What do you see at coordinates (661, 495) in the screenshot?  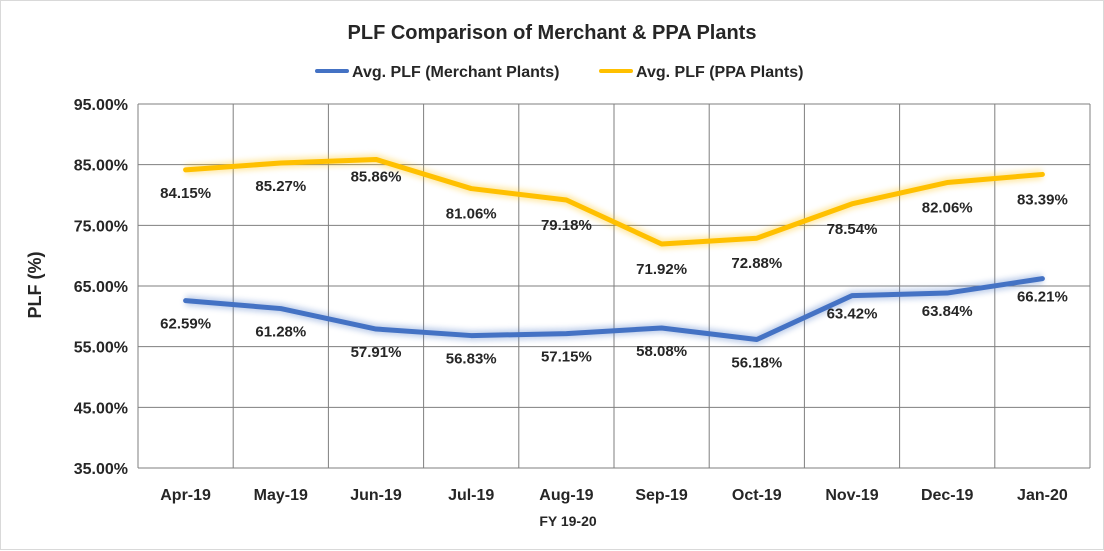 I see `x-tick-label: Sep-19` at bounding box center [661, 495].